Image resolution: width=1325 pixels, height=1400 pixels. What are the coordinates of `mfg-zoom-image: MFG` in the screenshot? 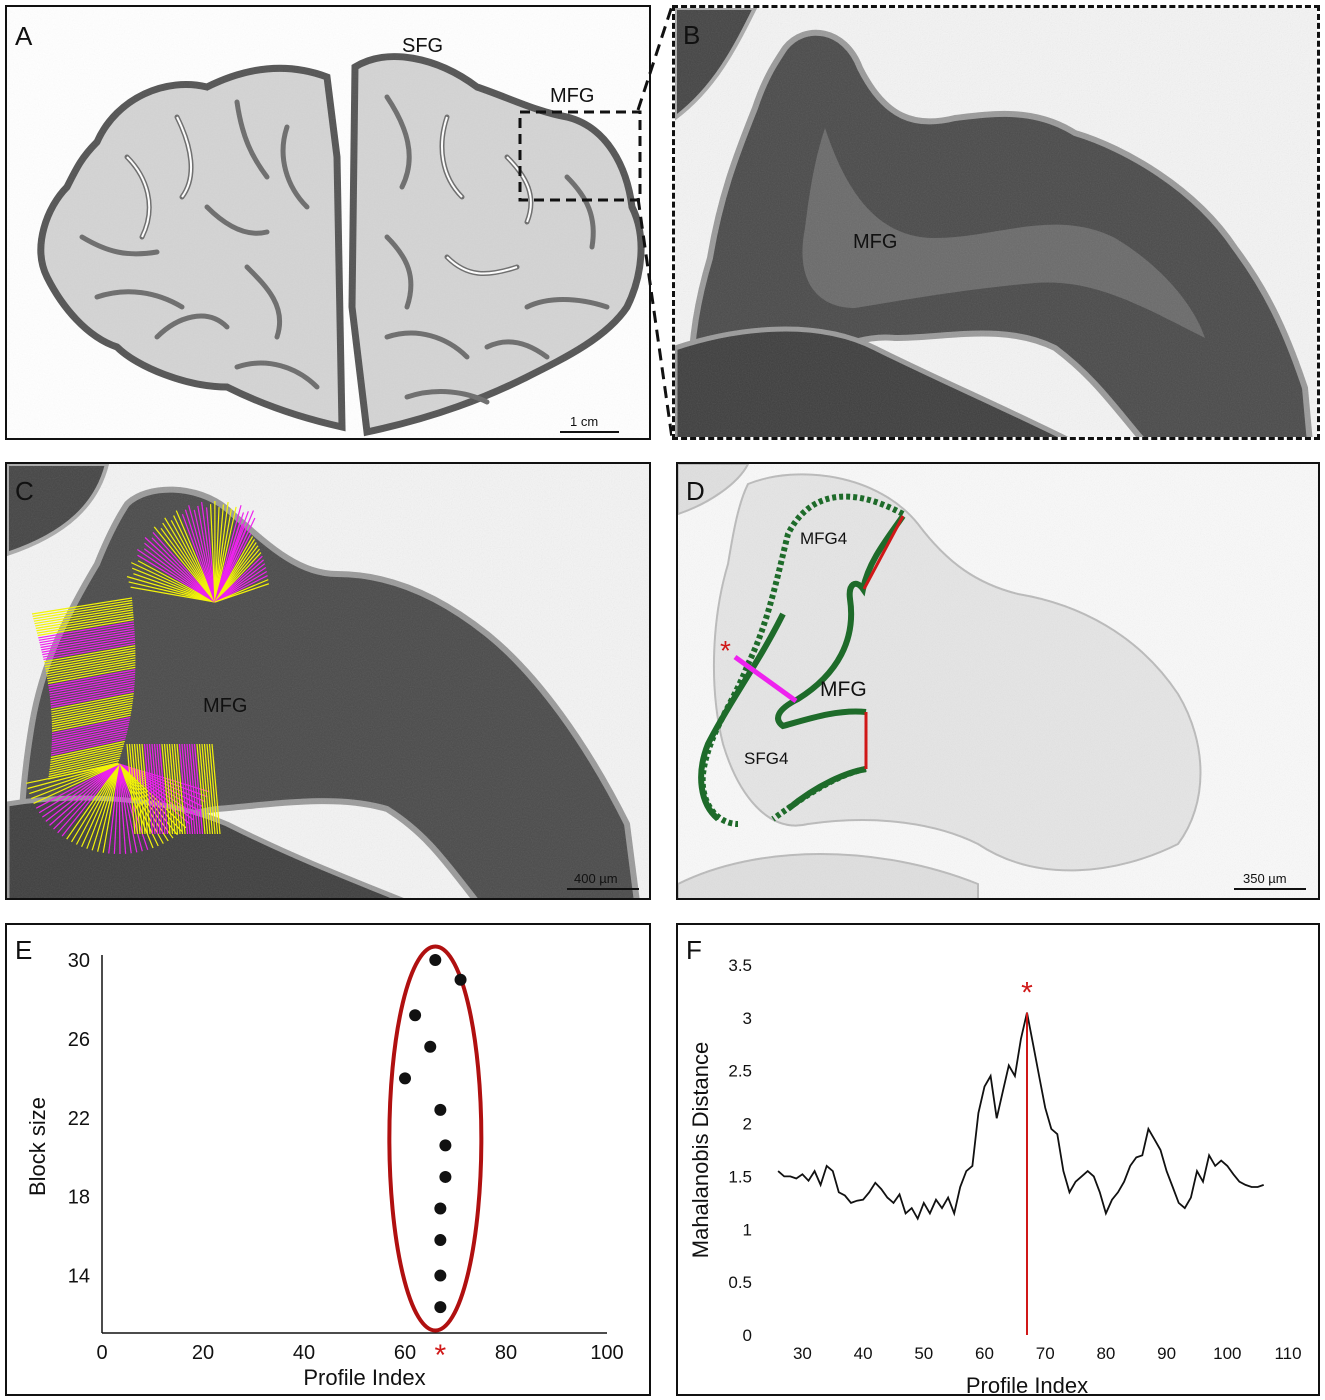 It's located at (996, 222).